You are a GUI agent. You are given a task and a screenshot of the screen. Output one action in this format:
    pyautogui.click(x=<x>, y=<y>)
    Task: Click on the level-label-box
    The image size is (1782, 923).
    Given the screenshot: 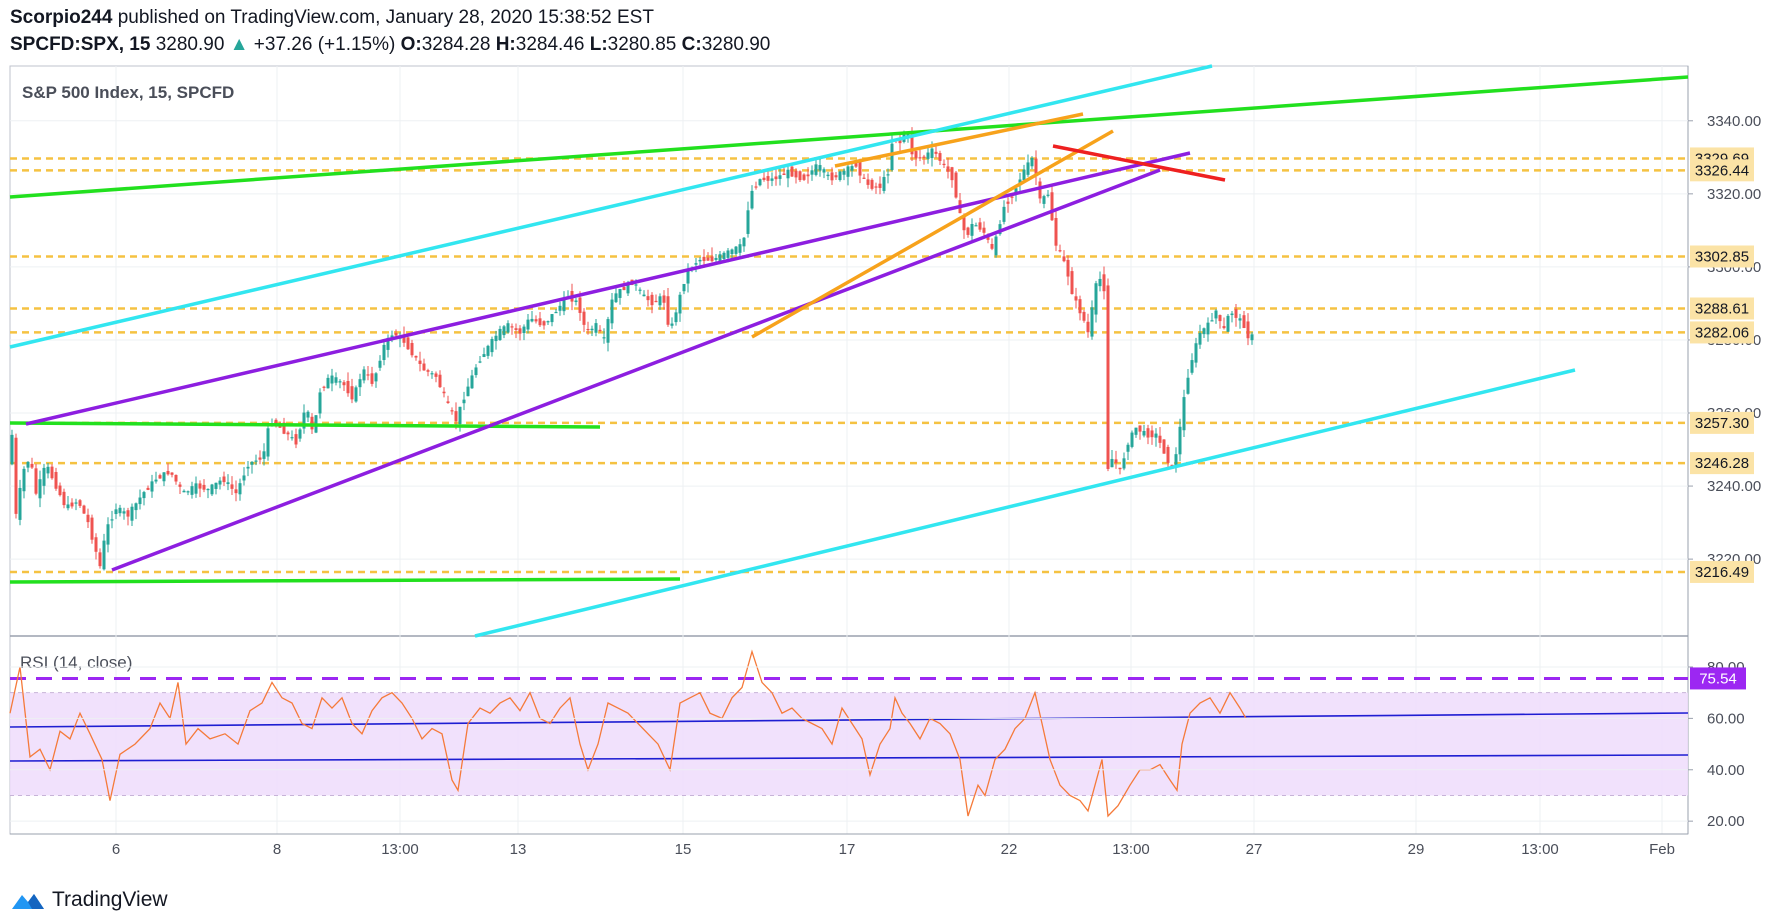 What is the action you would take?
    pyautogui.click(x=1722, y=170)
    